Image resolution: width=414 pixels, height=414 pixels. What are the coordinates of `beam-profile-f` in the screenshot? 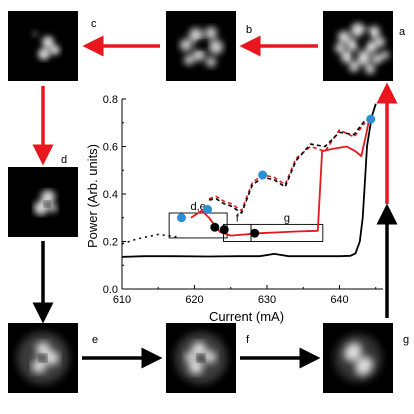 It's located at (201, 358).